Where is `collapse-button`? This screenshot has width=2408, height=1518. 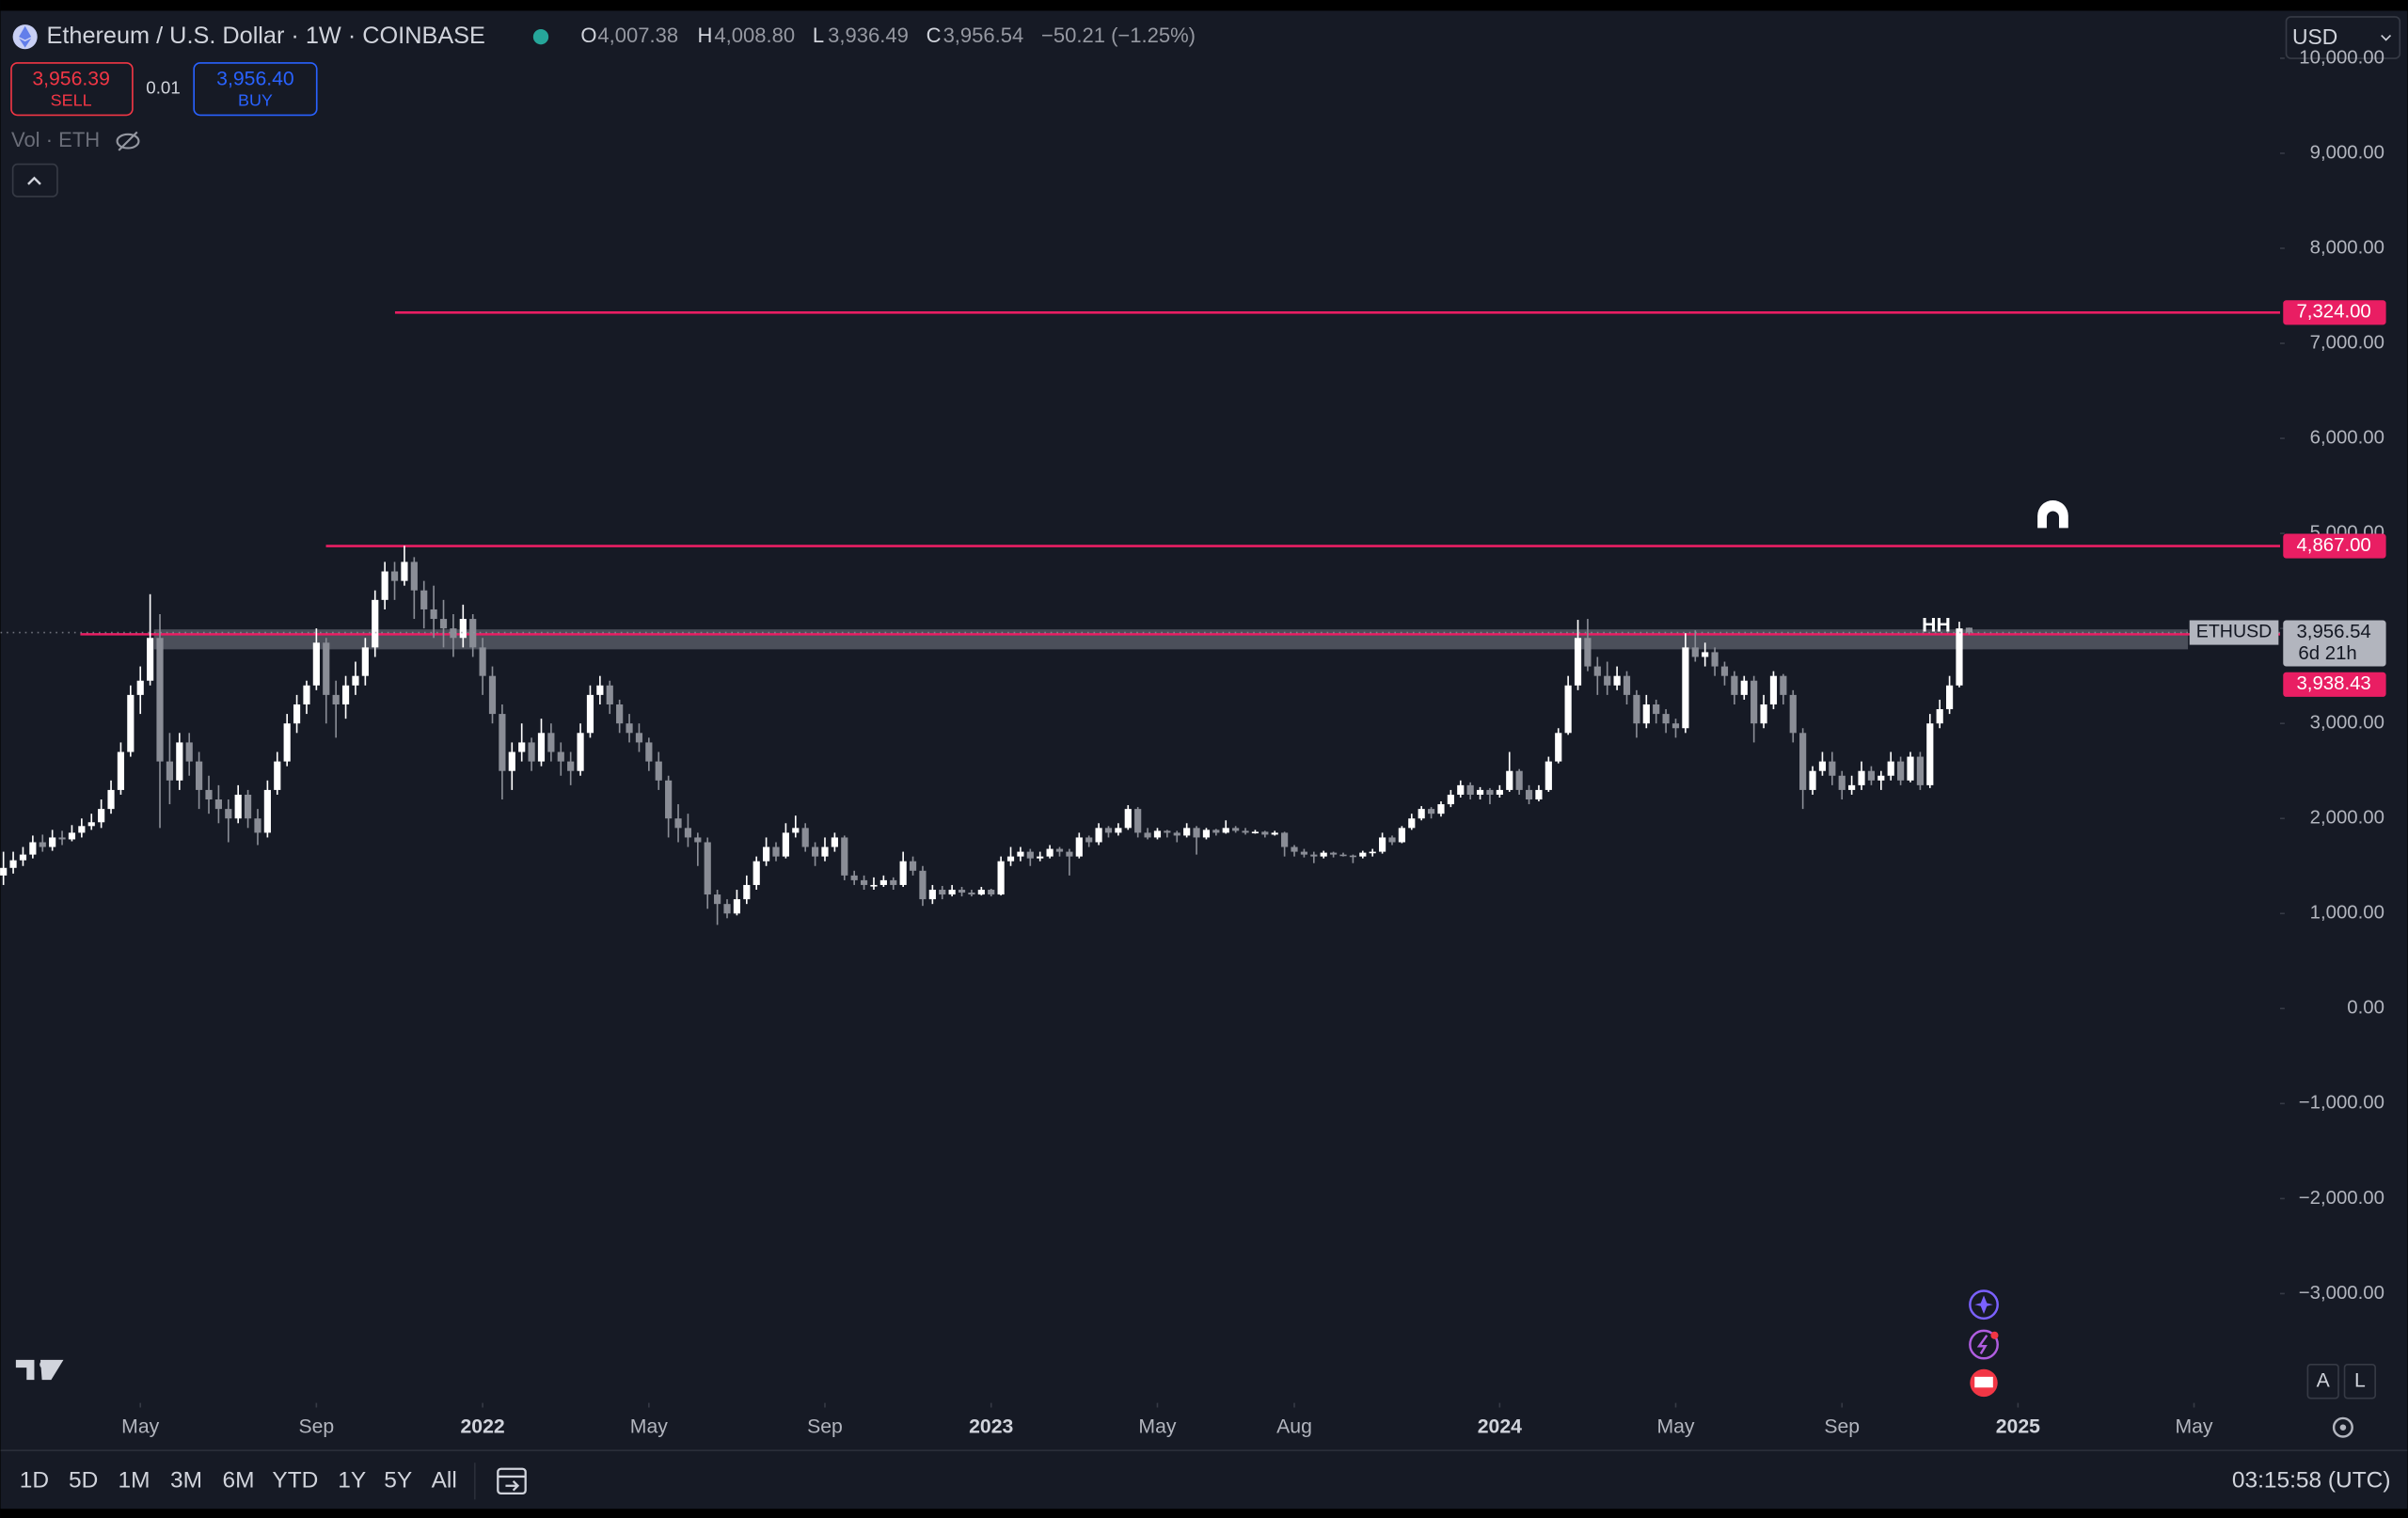 collapse-button is located at coordinates (35, 181).